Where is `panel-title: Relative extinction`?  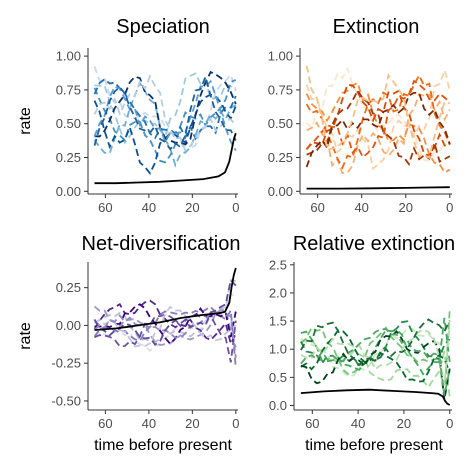
panel-title: Relative extinction is located at coordinates (374, 244).